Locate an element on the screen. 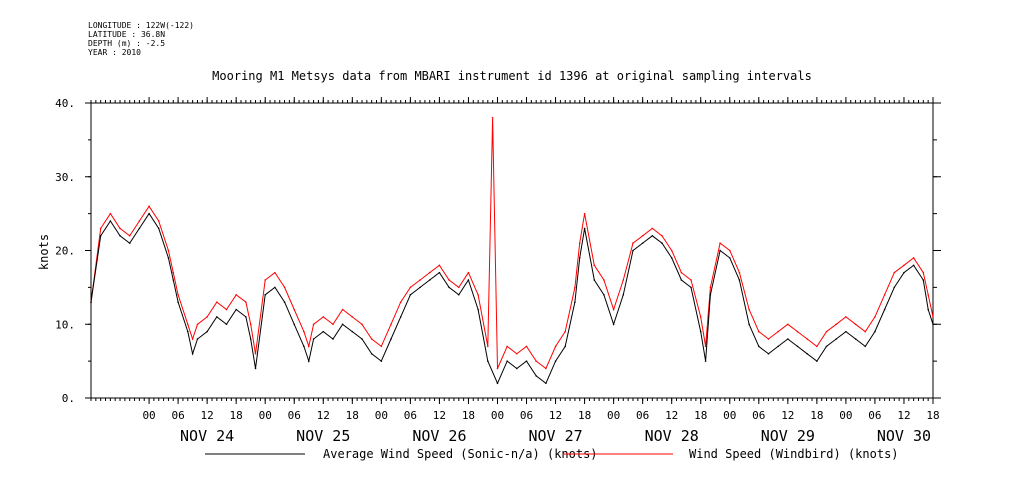  longitude-text: LONGITUDE : 122W(-122) is located at coordinates (141, 25).